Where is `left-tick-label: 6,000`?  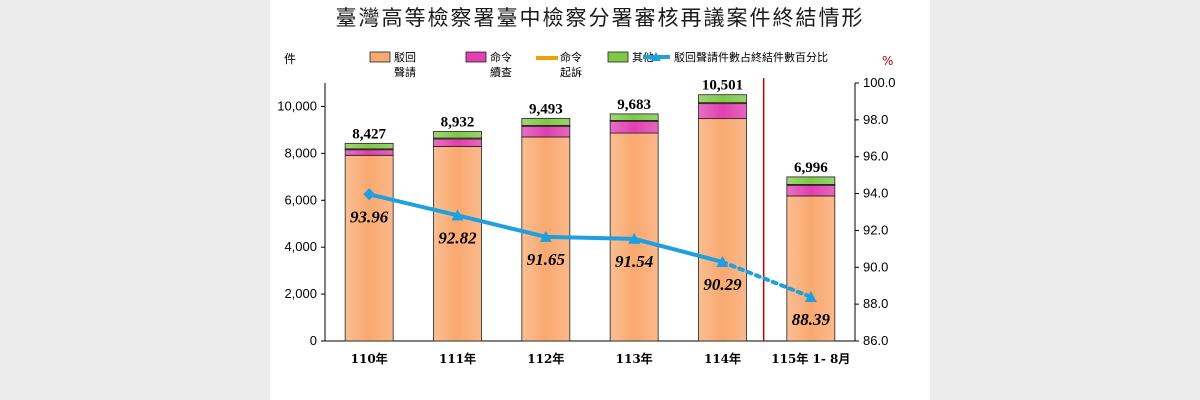 left-tick-label: 6,000 is located at coordinates (300, 199).